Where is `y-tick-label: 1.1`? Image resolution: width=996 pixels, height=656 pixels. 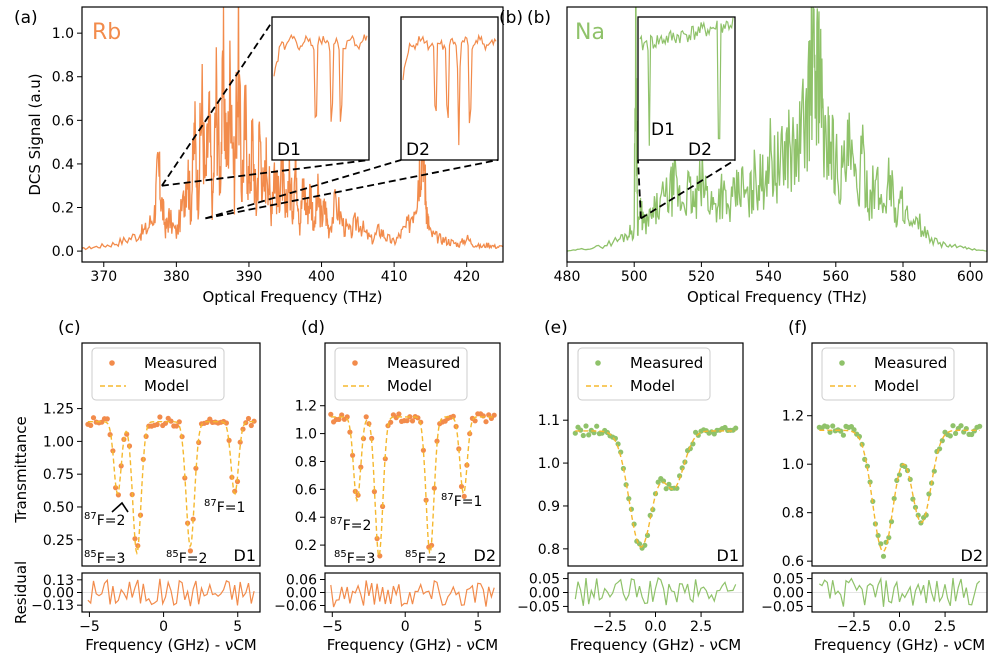
y-tick-label: 1.1 is located at coordinates (549, 421).